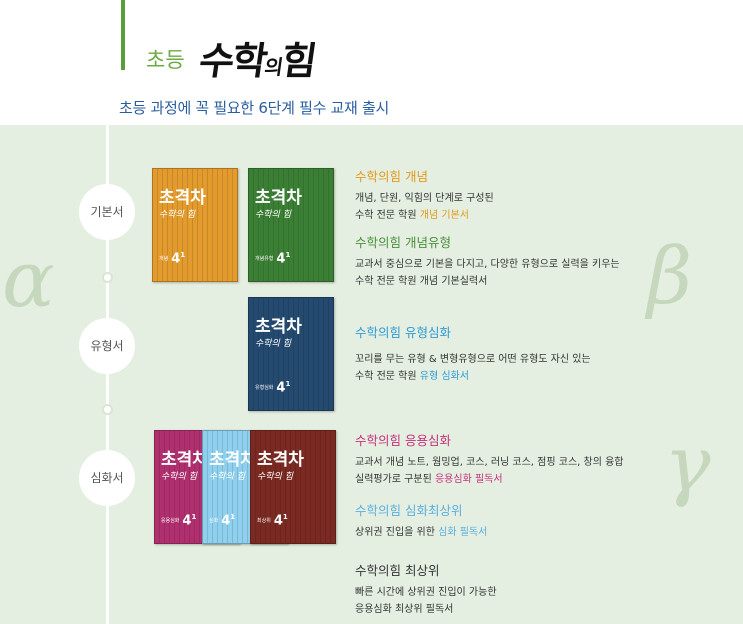  I want to click on desc-intensive: 수학의힘 심화최상위 상위권 진입을 위한 심화 필독서, so click(421, 520).